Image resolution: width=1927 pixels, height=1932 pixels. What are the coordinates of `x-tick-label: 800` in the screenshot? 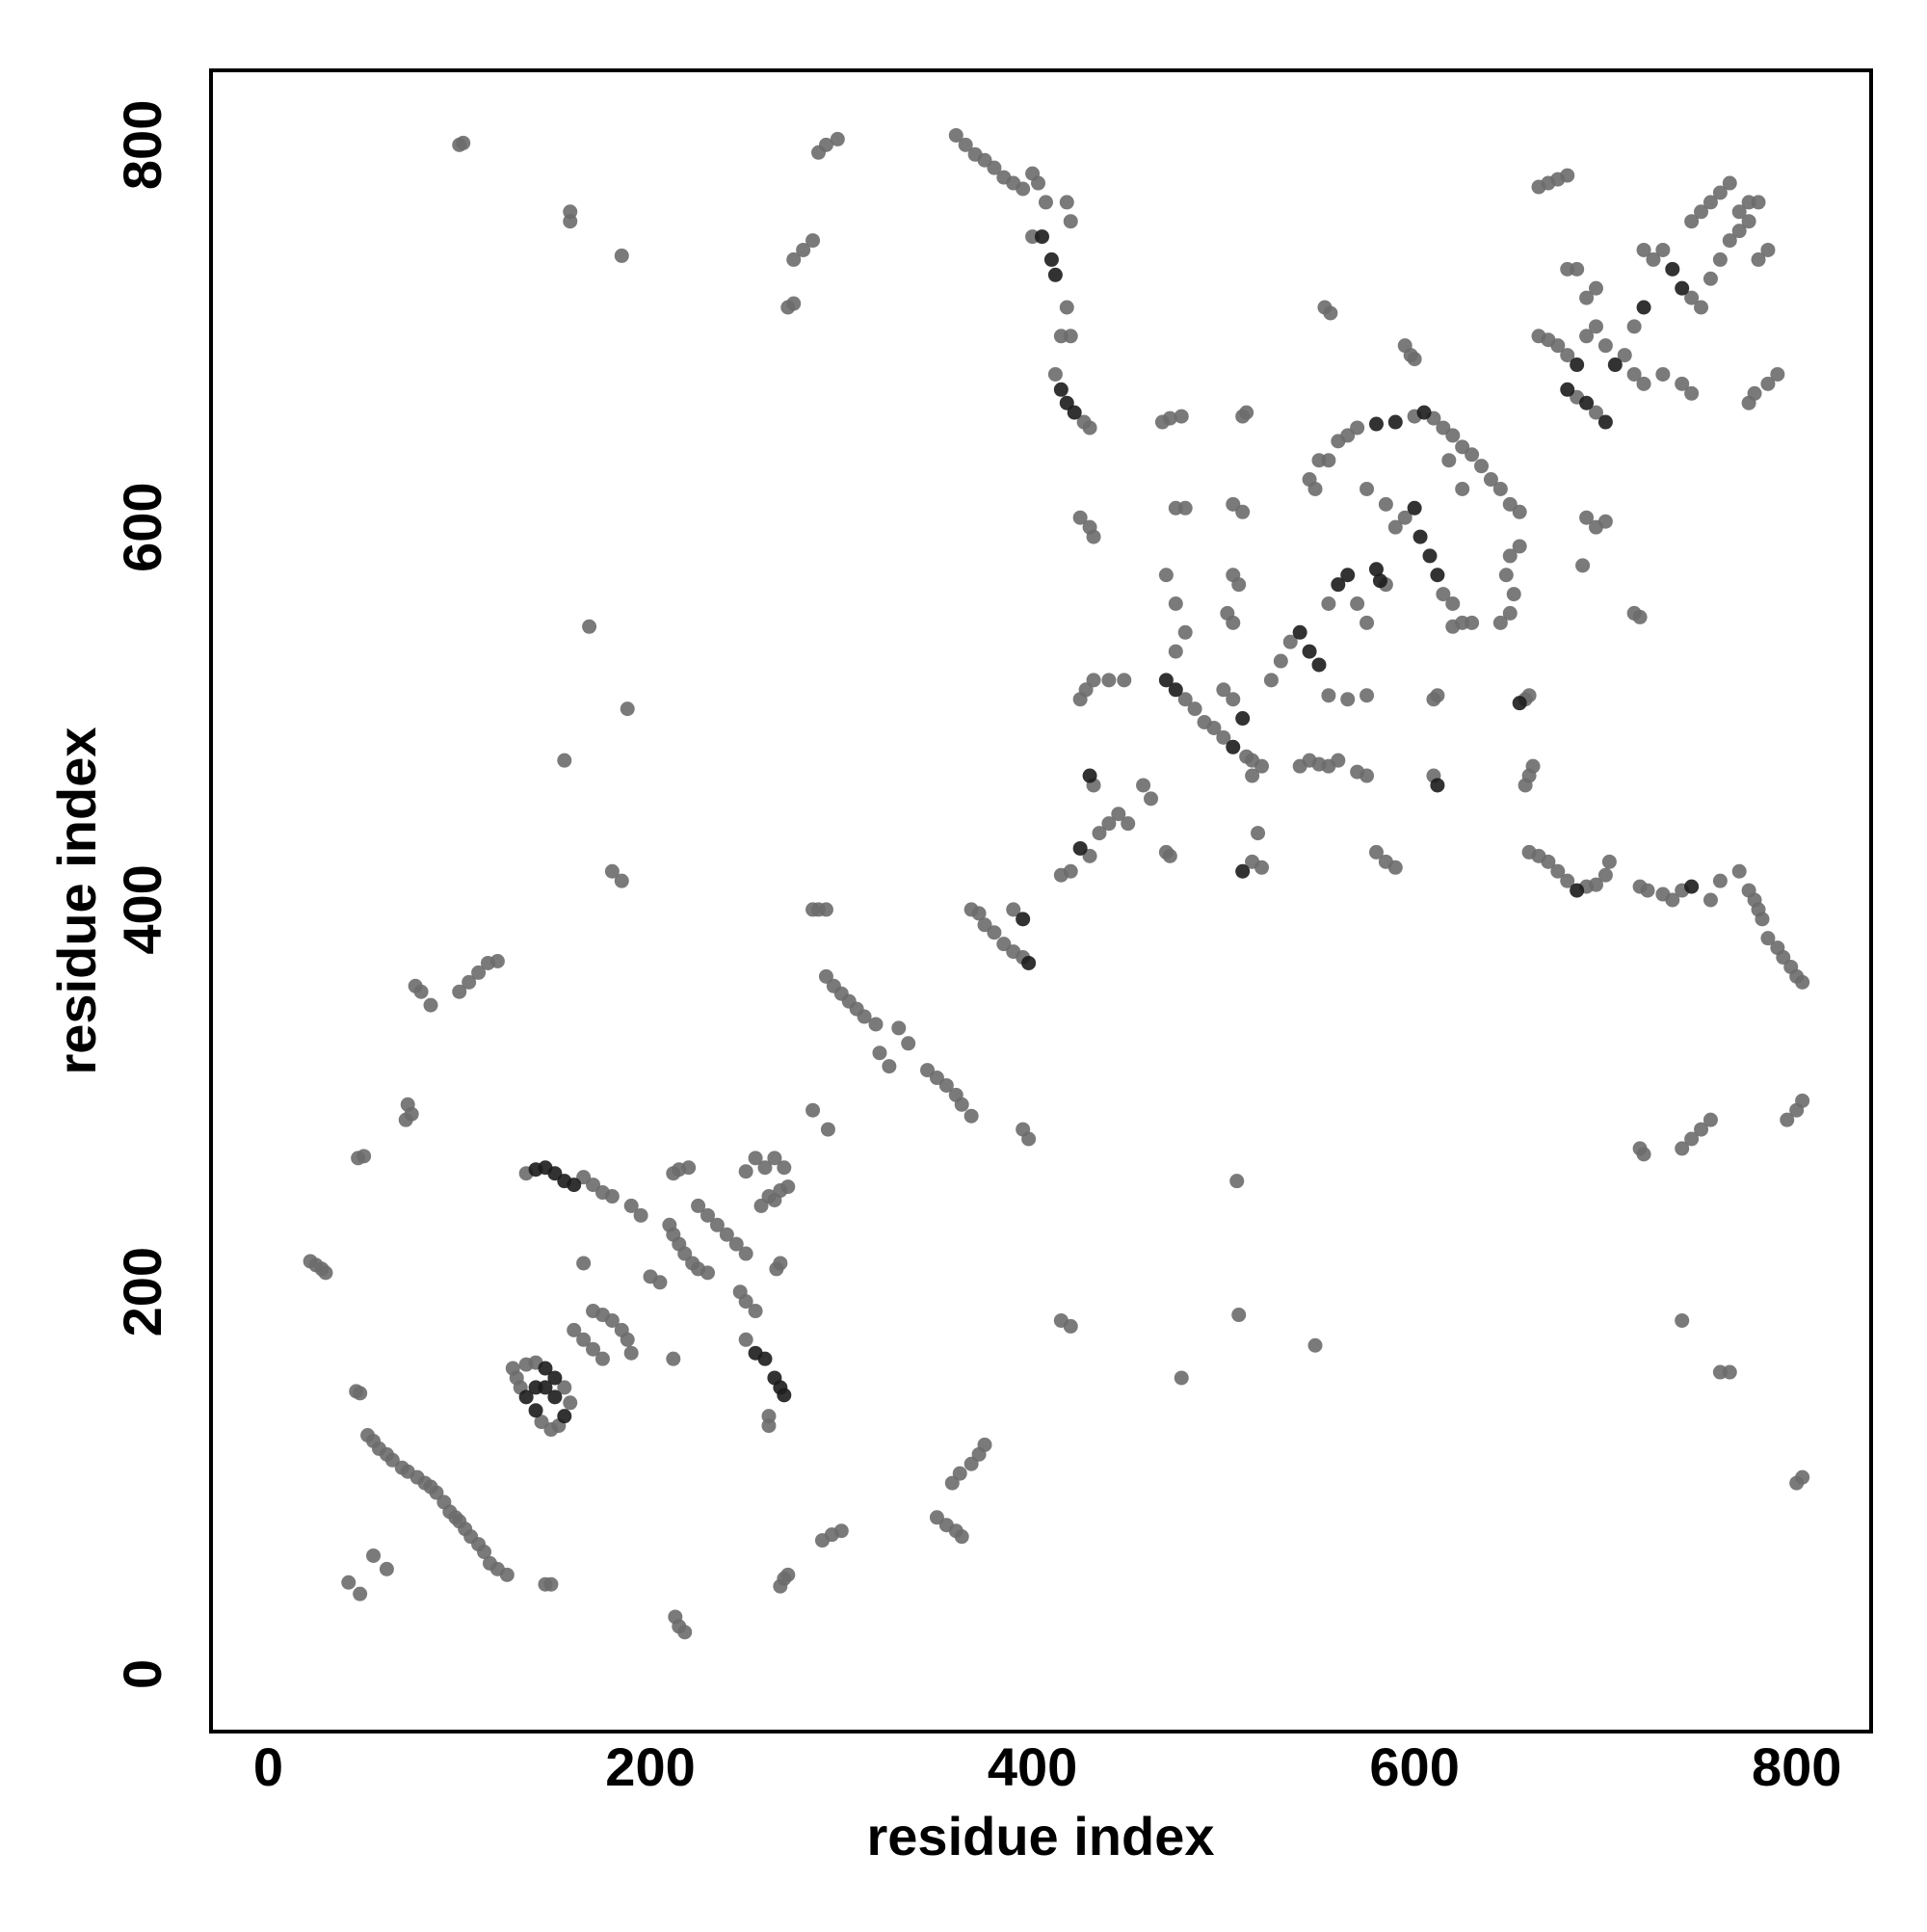 It's located at (1796, 1766).